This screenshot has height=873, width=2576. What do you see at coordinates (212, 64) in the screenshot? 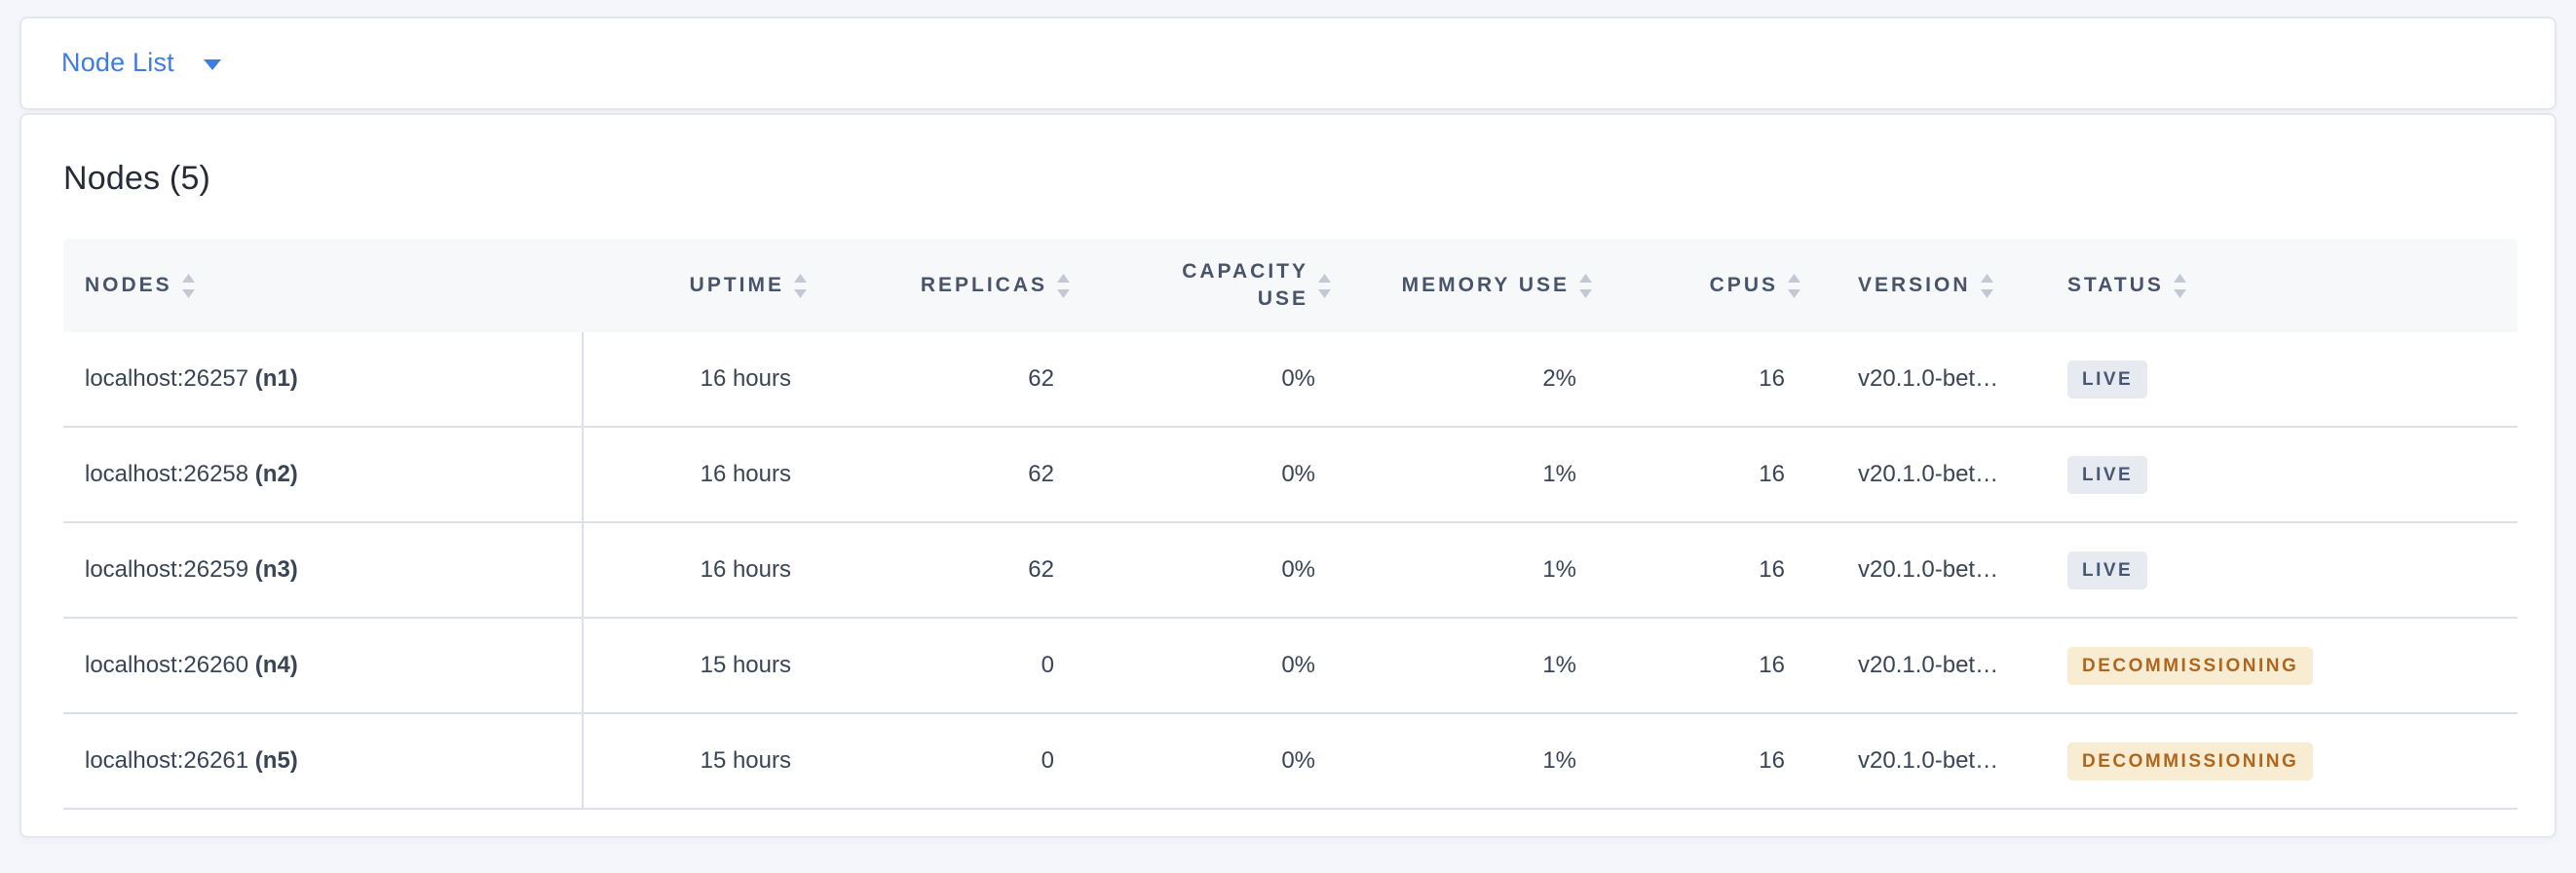
I see `chevron-down-icon` at bounding box center [212, 64].